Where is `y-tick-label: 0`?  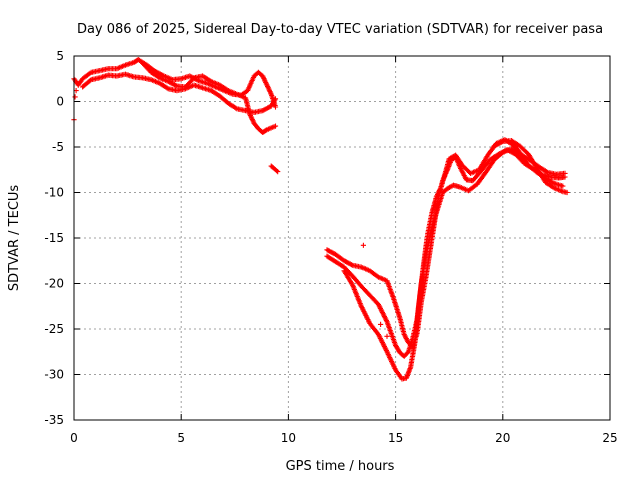 y-tick-label: 0 is located at coordinates (60, 102).